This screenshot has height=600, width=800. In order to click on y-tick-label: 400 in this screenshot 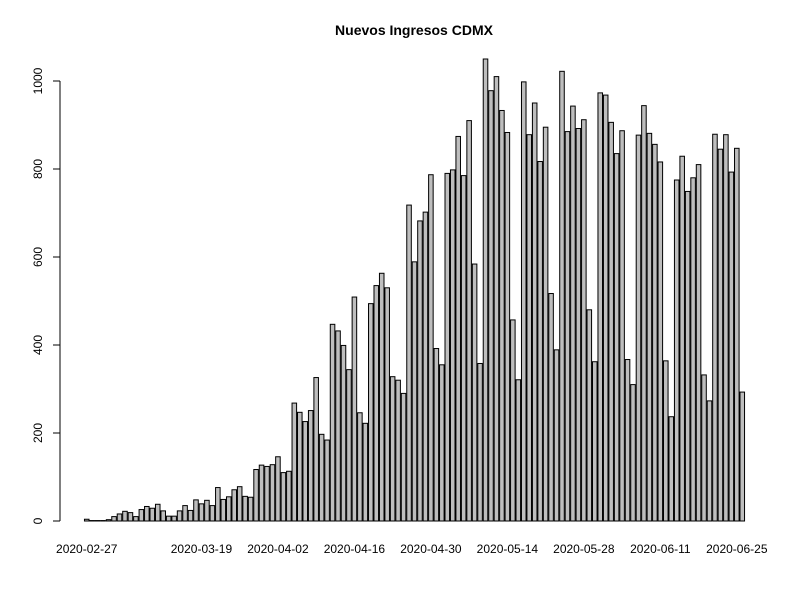, I will do `click(38, 345)`.